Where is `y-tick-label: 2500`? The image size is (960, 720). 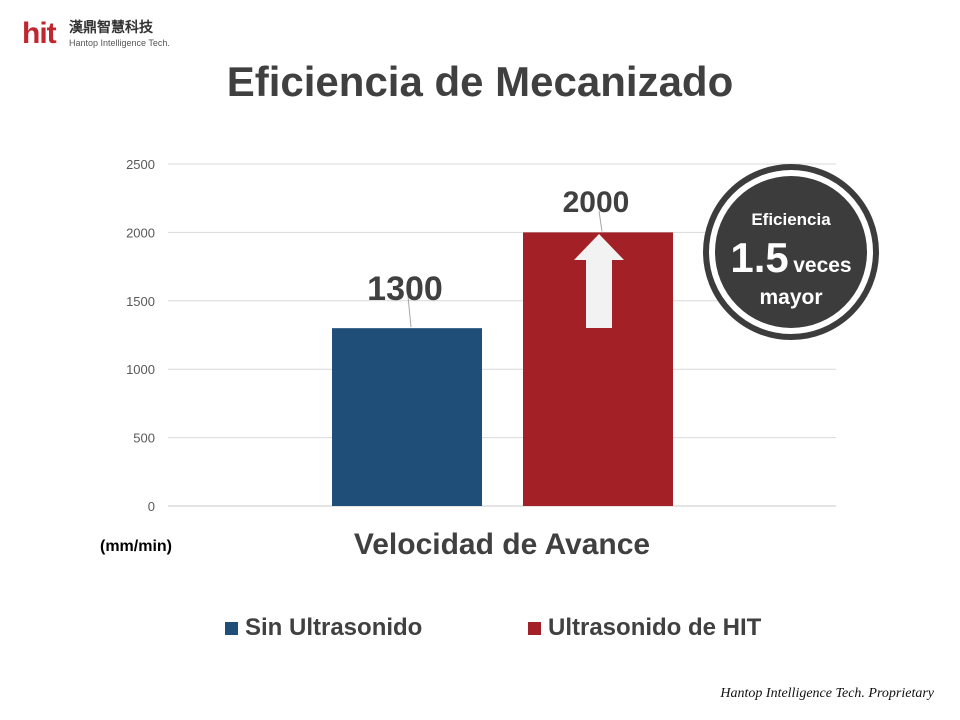
y-tick-label: 2500 is located at coordinates (140, 164).